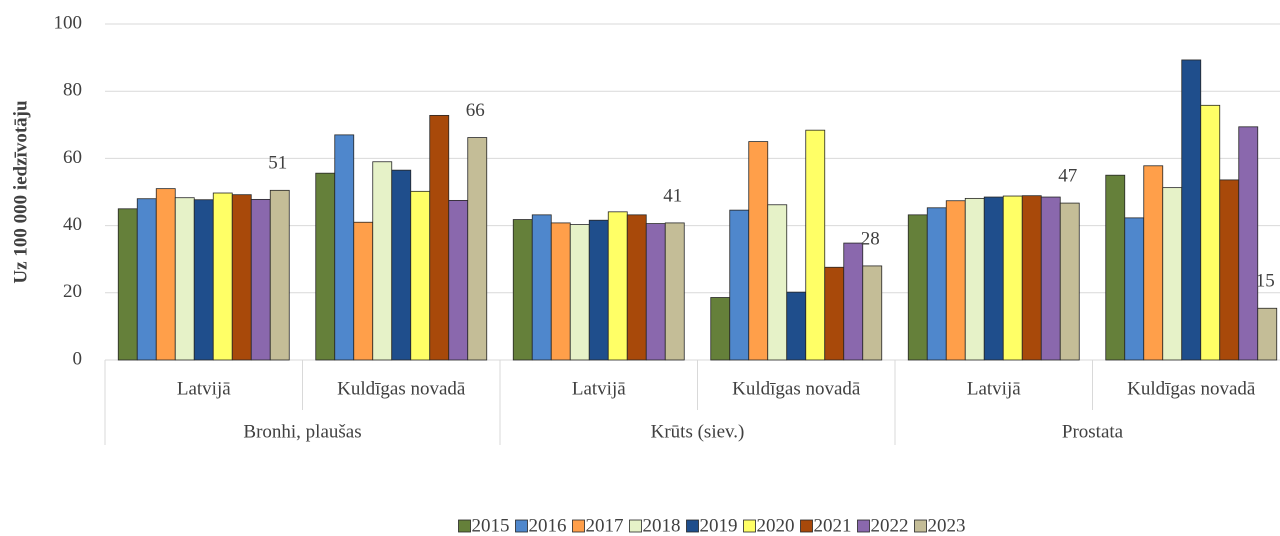  I want to click on legend-item: 2019, so click(712, 525).